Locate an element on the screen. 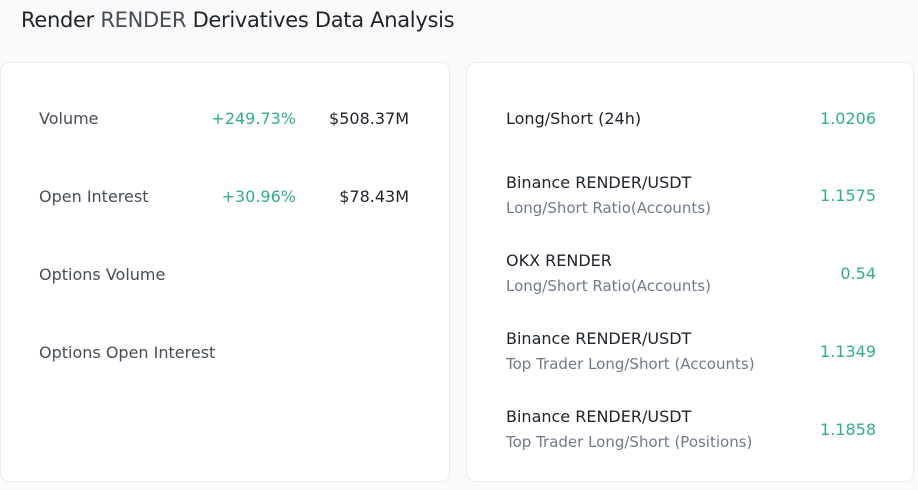 The width and height of the screenshot is (918, 490). row-title: OKX RENDER is located at coordinates (559, 260).